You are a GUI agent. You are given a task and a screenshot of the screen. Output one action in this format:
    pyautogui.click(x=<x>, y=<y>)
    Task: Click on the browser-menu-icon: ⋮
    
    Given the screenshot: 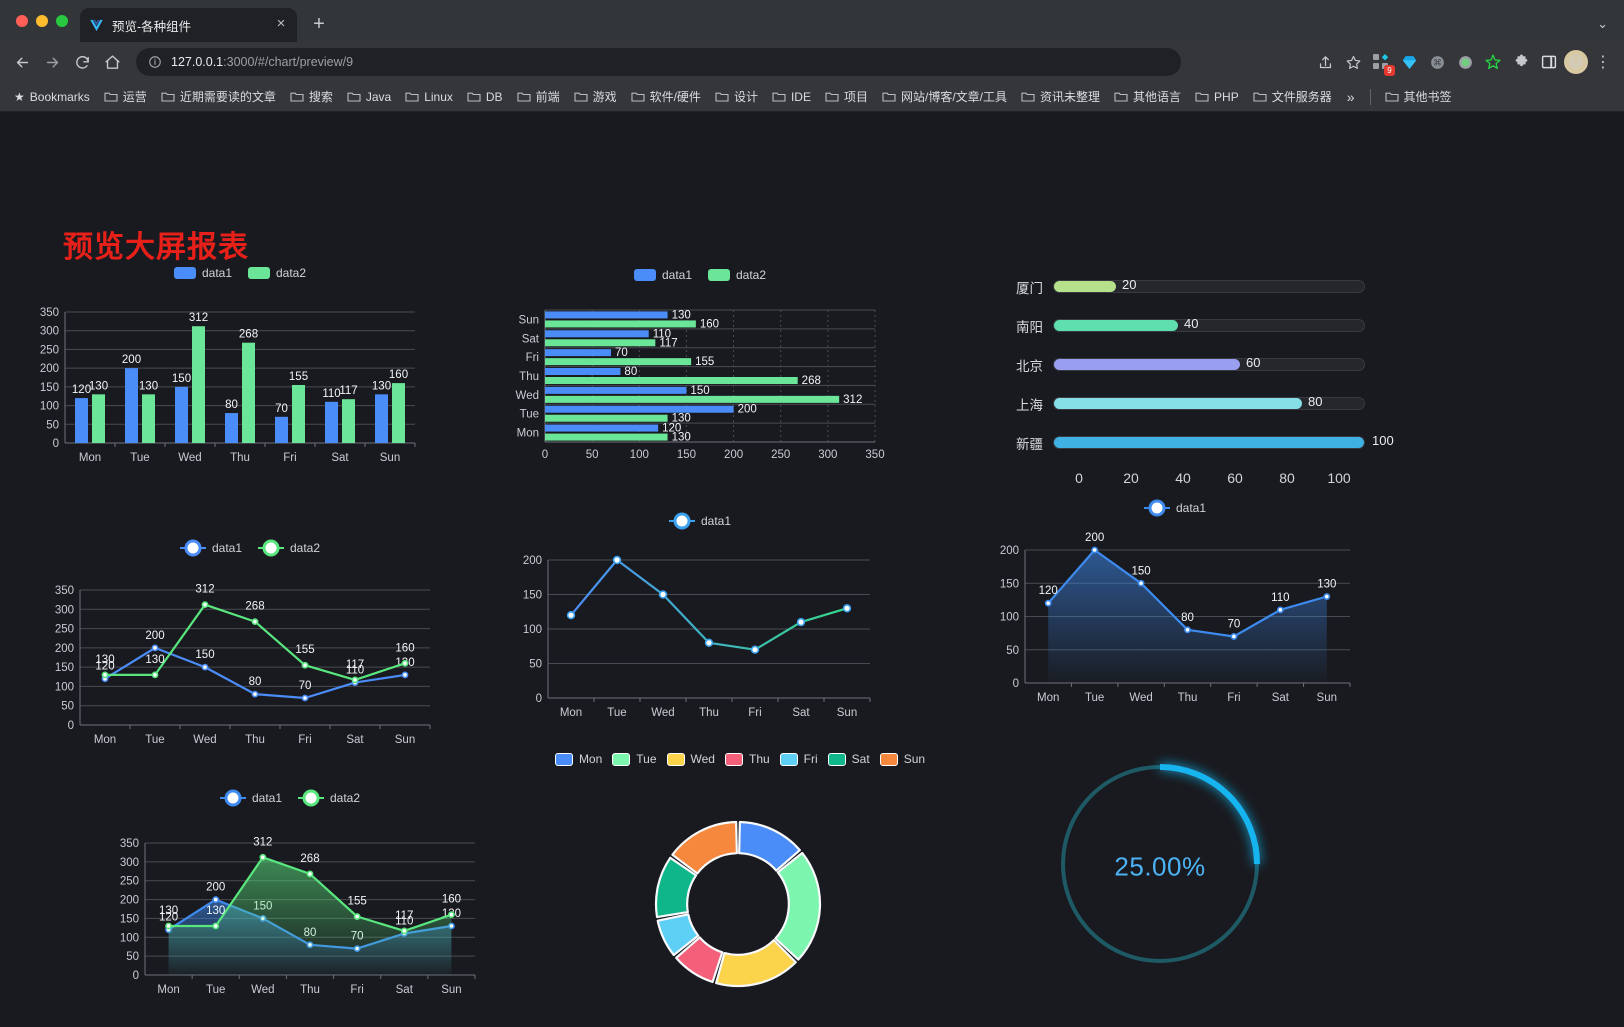 What is the action you would take?
    pyautogui.click(x=1603, y=62)
    